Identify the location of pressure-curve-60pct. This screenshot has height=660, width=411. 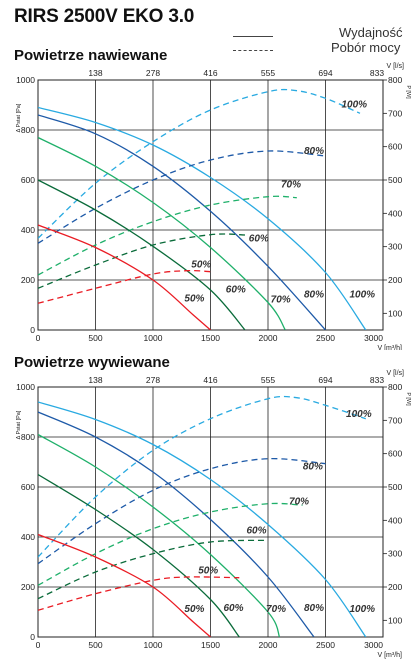
(142, 254).